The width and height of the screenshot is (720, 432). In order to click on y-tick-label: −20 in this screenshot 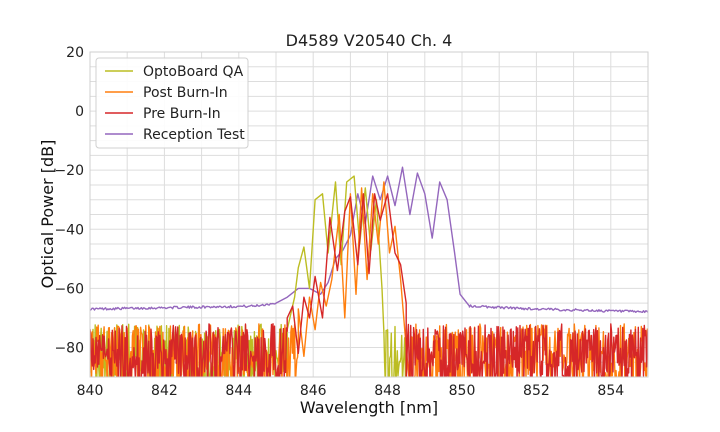, I will do `click(69, 171)`.